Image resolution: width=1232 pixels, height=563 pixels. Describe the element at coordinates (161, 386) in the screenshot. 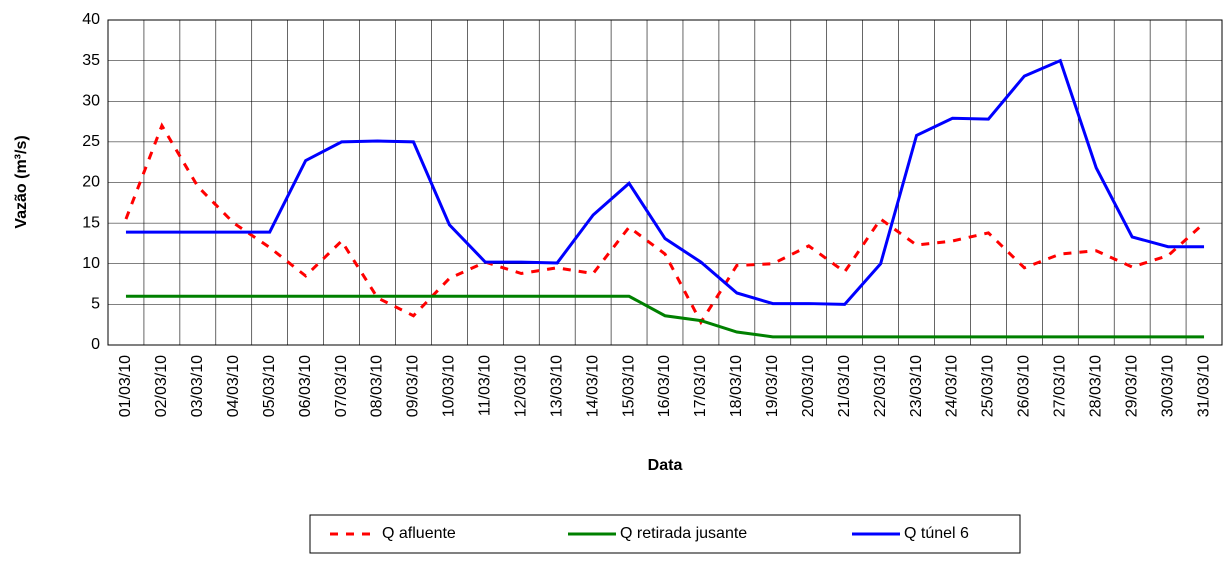

I see `x-tick-label: 02/03/10` at that location.